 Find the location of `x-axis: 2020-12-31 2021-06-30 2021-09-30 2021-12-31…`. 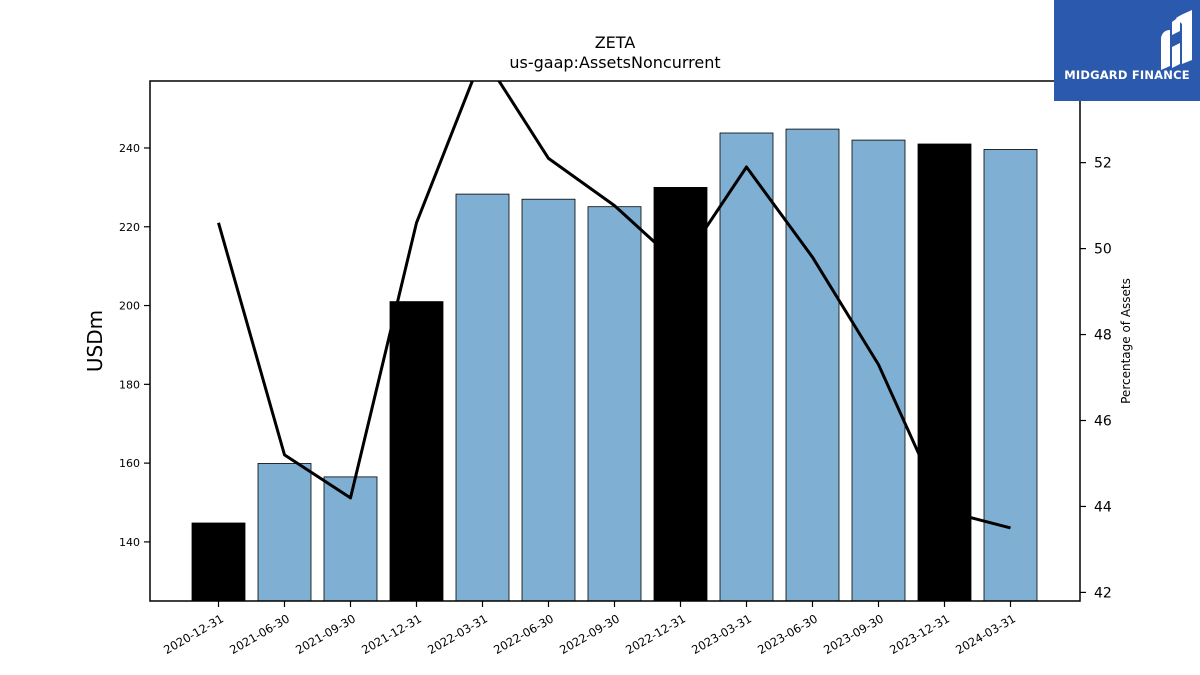

x-axis: 2020-12-31 2021-06-30 2021-09-30 2021-12-31… is located at coordinates (589, 629).